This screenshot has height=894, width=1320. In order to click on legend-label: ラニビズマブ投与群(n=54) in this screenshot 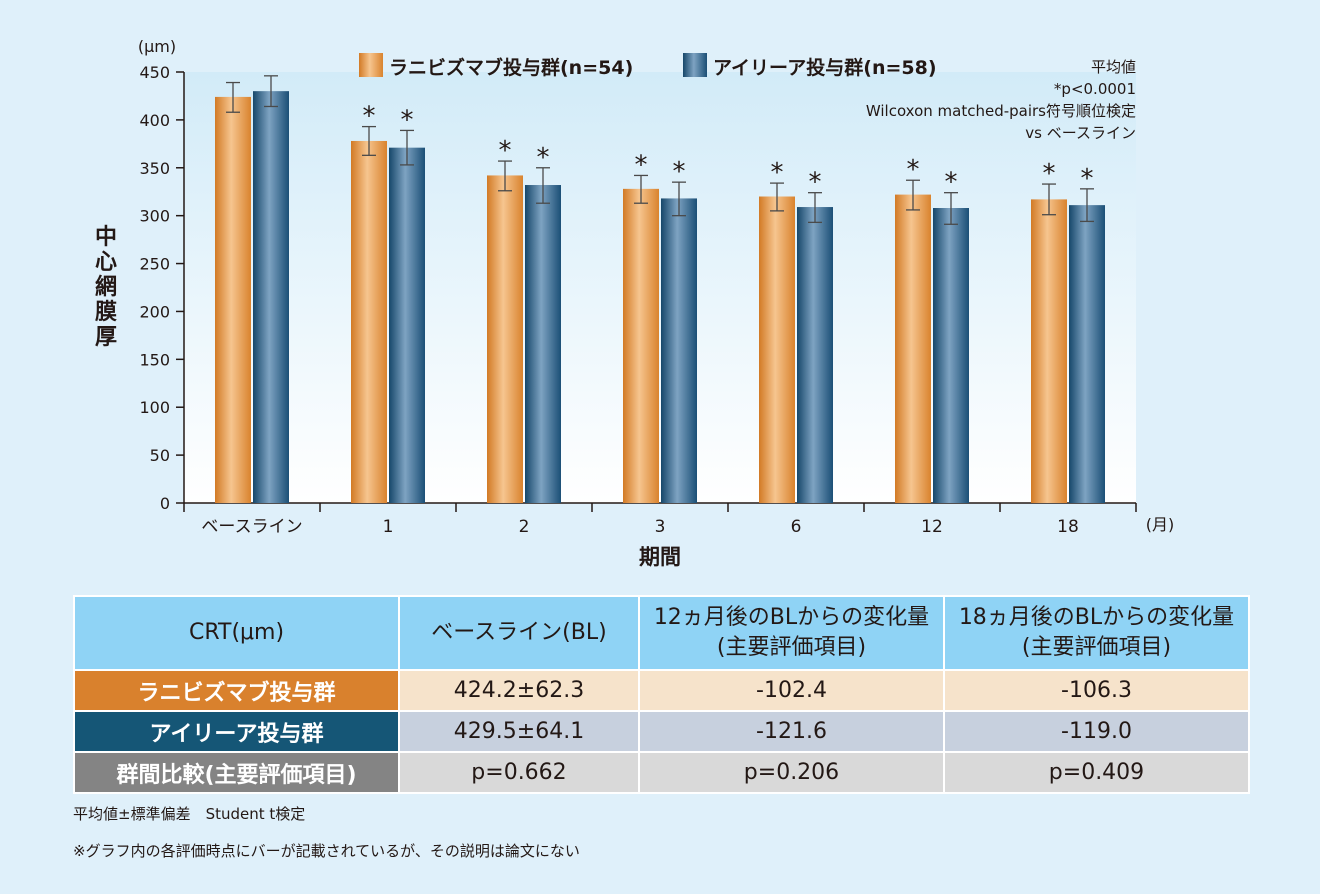, I will do `click(511, 67)`.